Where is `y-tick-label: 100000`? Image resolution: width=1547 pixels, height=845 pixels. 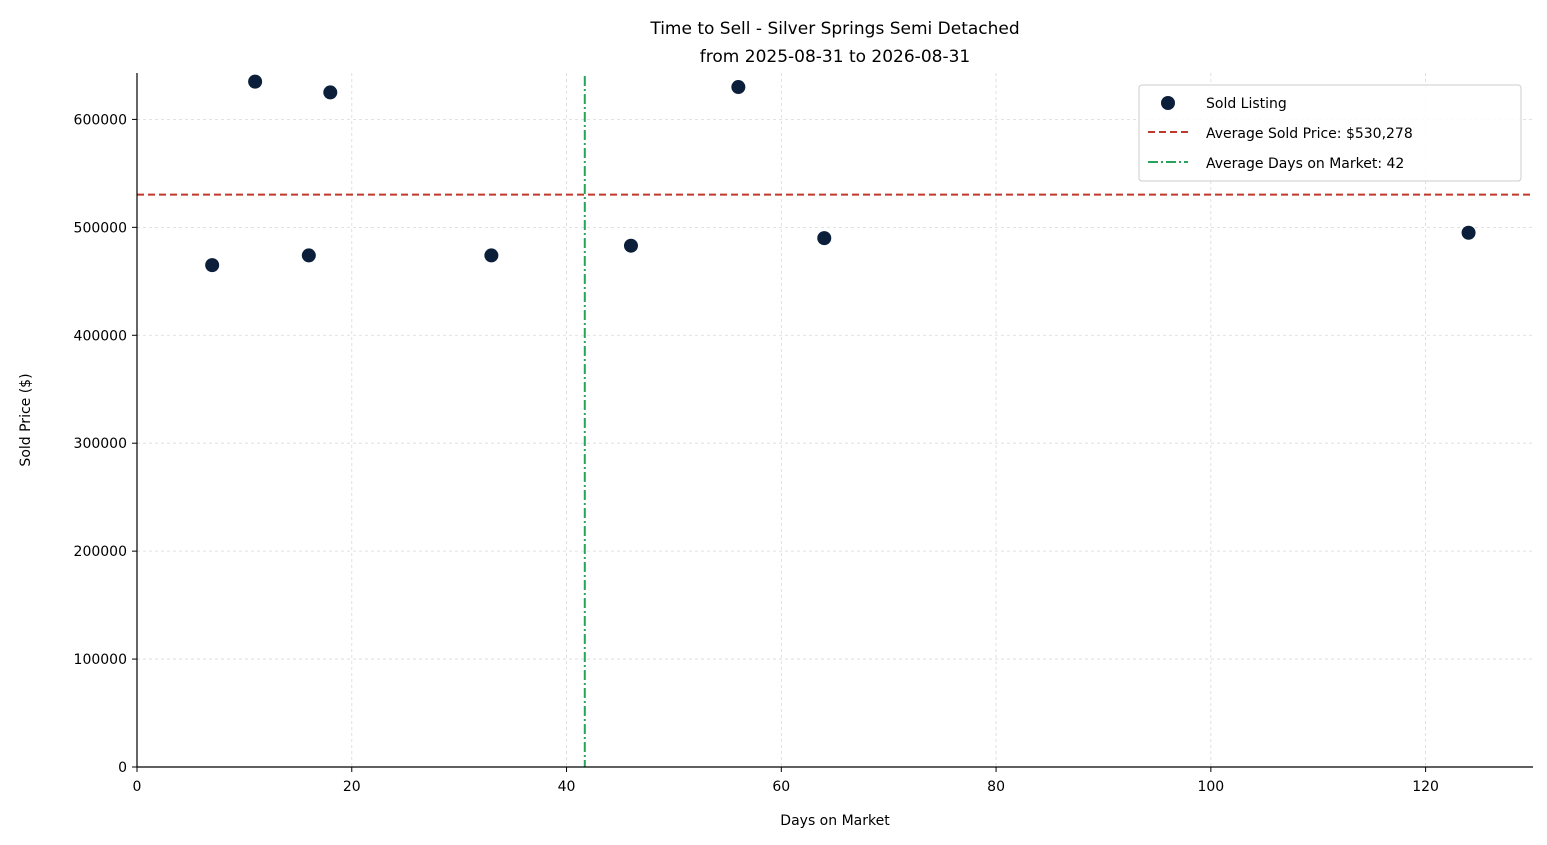
y-tick-label: 100000 is located at coordinates (100, 660).